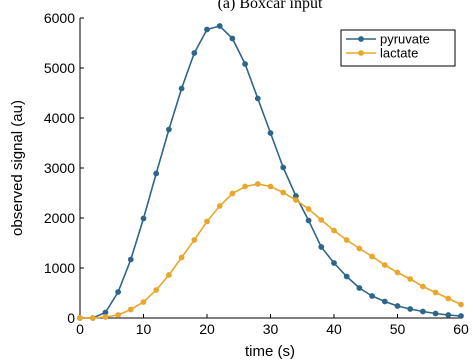 This screenshot has height=360, width=473. What do you see at coordinates (59, 168) in the screenshot?
I see `y-tick-label: 3000` at bounding box center [59, 168].